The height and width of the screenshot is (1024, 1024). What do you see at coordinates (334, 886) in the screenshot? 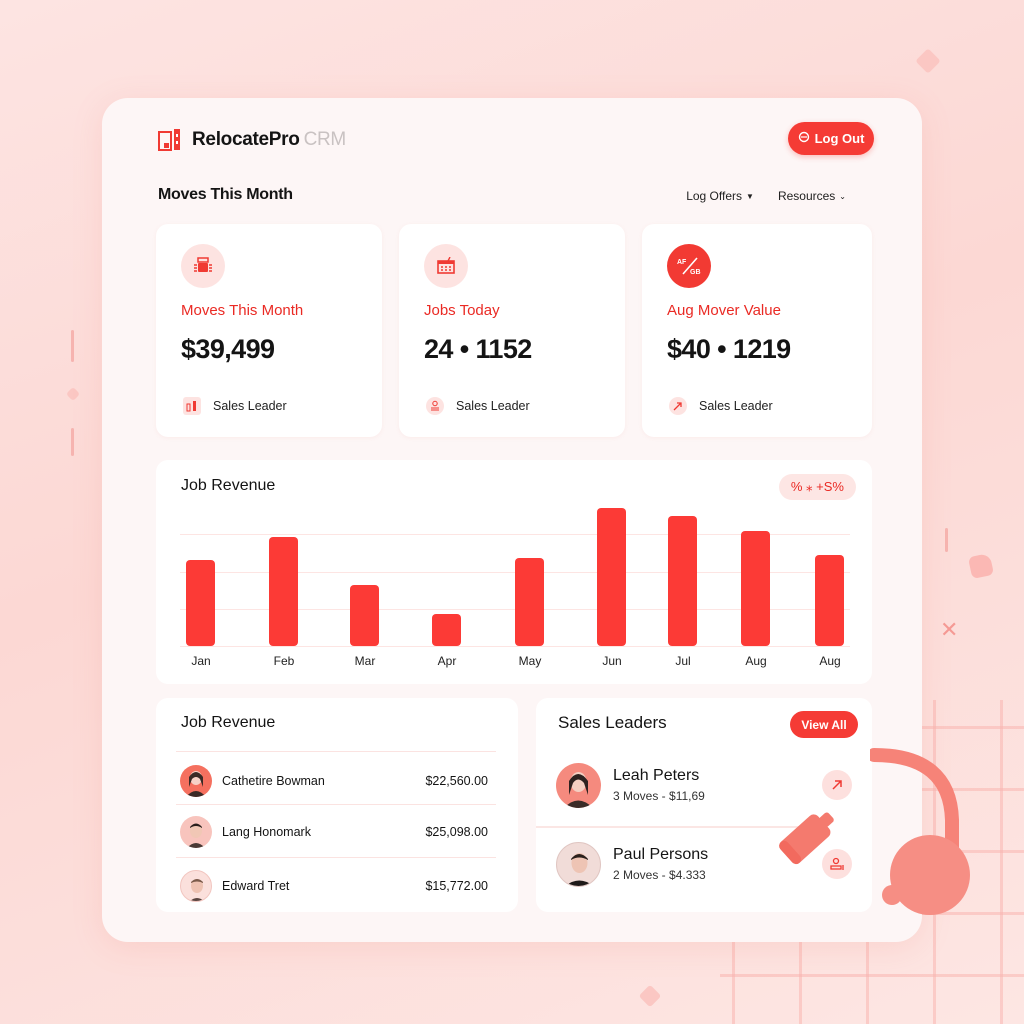
I see `list-item: Edward Tret $15,772.00` at bounding box center [334, 886].